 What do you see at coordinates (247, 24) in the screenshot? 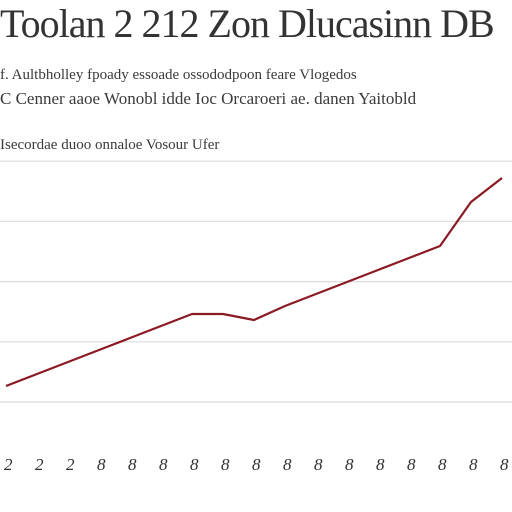
I see `chart-title: Toolan 2 212 Zon Dlucasinn DB` at bounding box center [247, 24].